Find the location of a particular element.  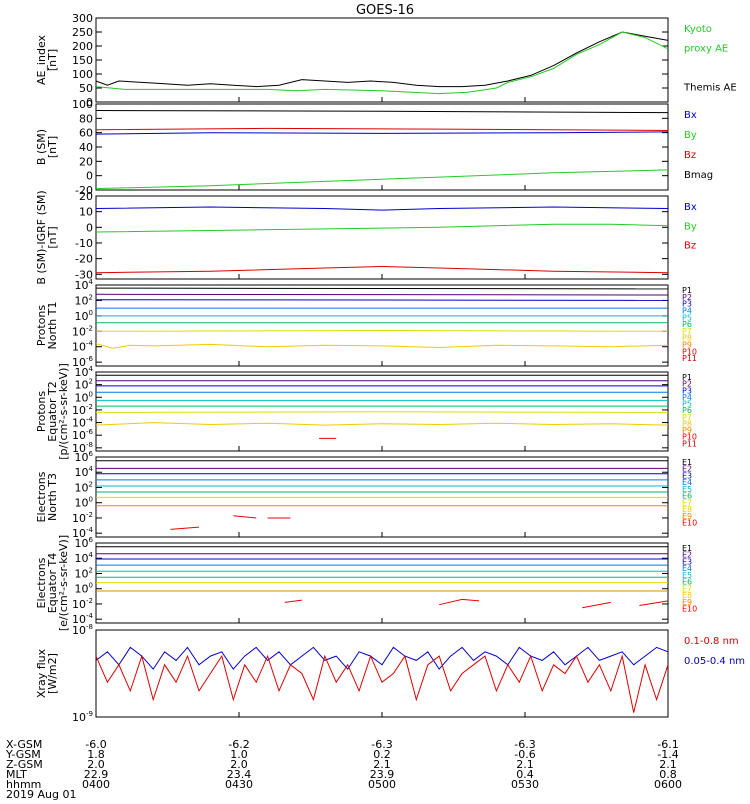

series-line-p7 is located at coordinates (382, 330).